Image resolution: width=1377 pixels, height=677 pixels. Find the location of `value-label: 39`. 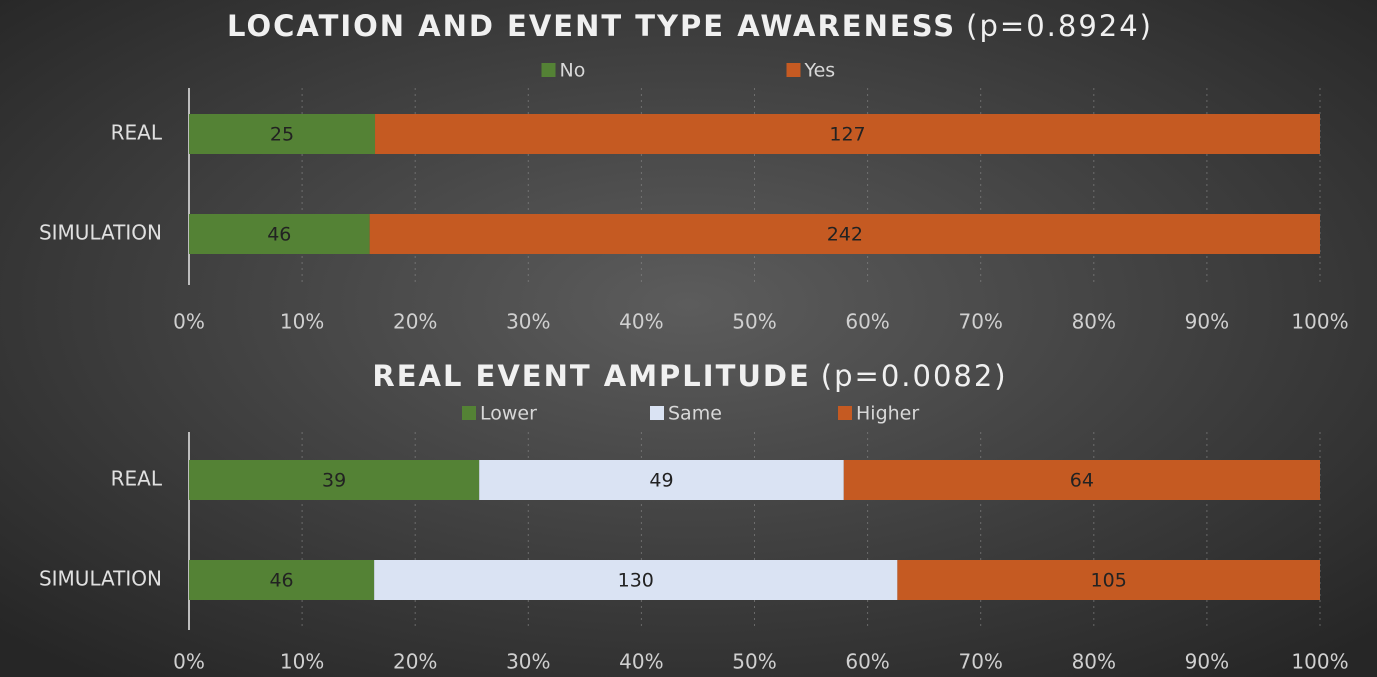

value-label: 39 is located at coordinates (334, 481).